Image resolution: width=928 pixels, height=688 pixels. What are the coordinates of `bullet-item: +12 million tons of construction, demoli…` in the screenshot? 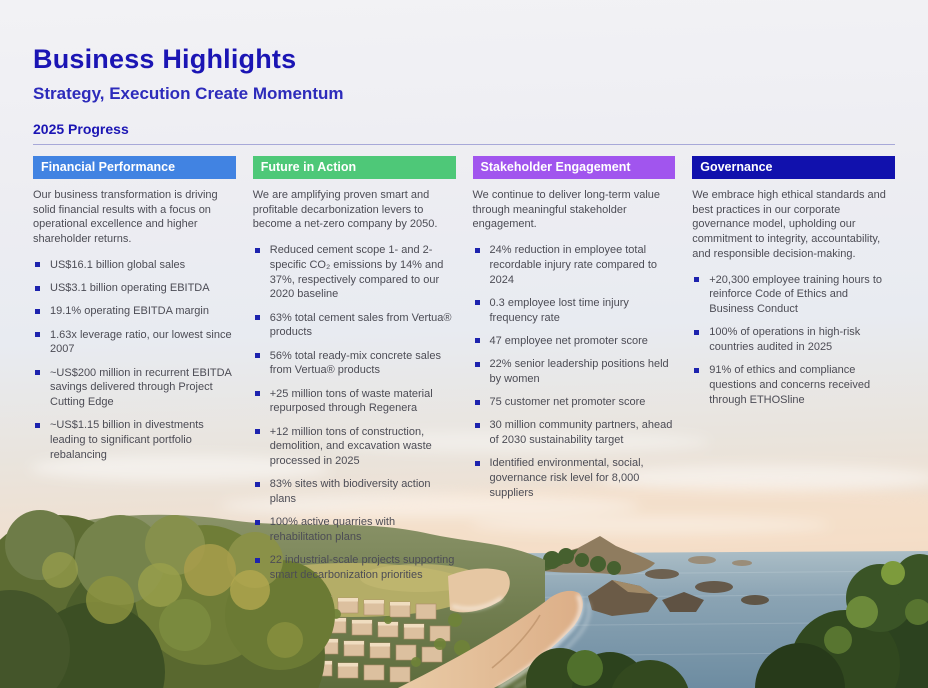 It's located at (354, 447).